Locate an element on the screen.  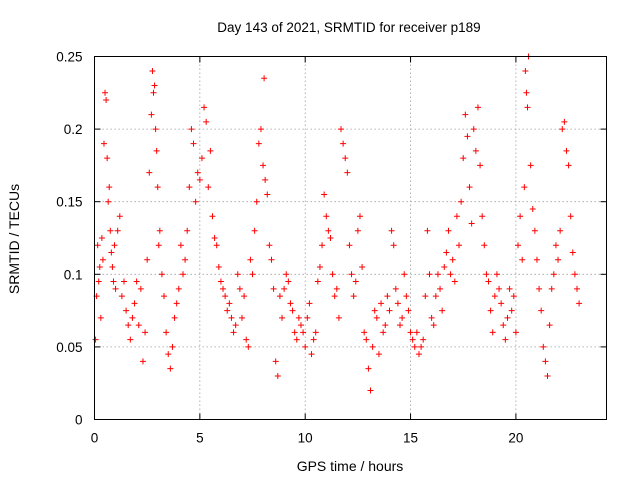
x-axis-label: GPS time / hours is located at coordinates (350, 466).